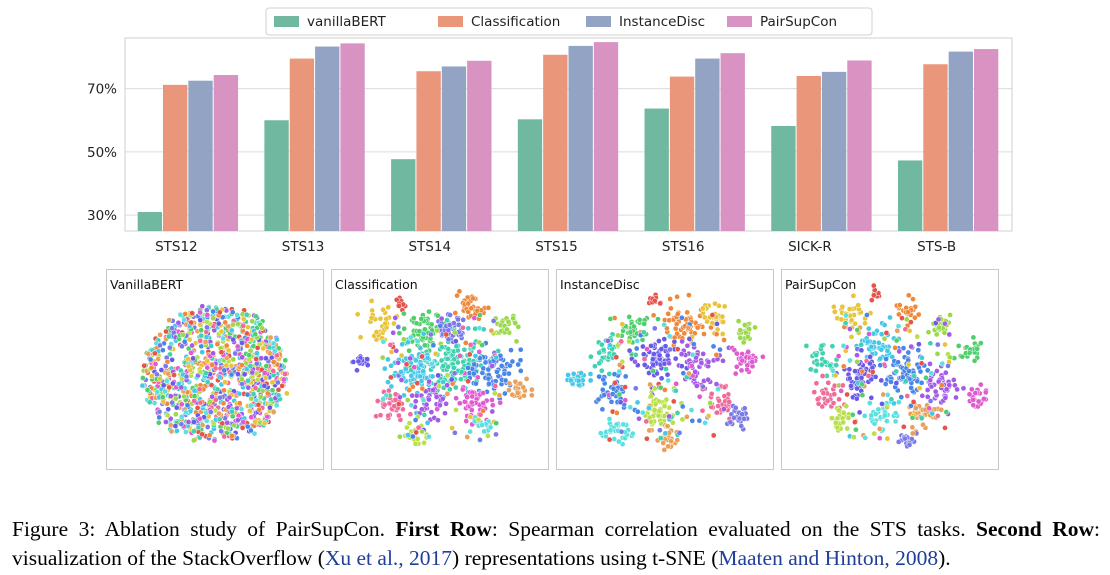 The height and width of the screenshot is (575, 1110). I want to click on tsne-panel-vanillabert: VanillaBERT, so click(215, 369).